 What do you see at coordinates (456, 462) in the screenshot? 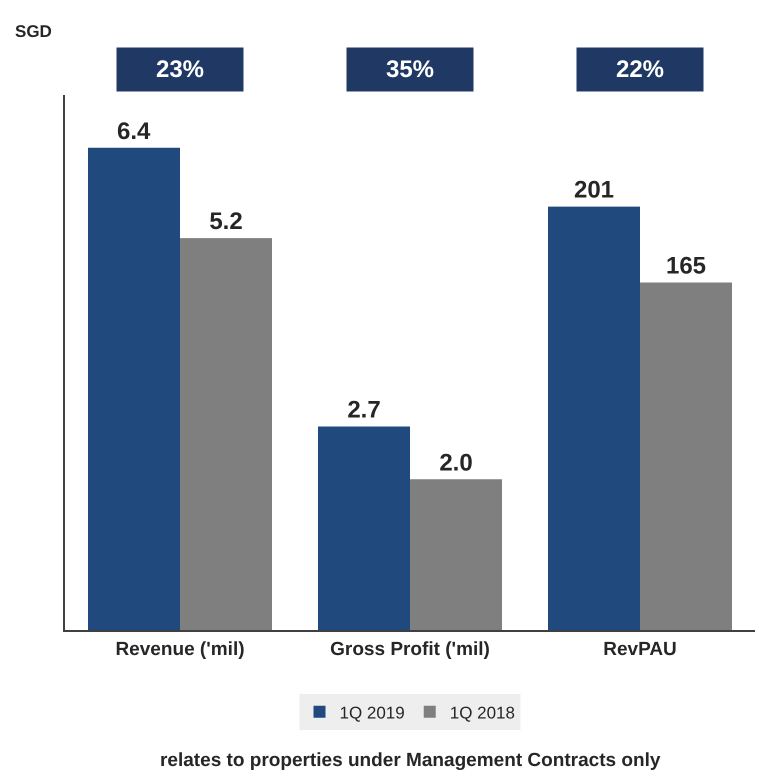
I see `data-label: 2.0` at bounding box center [456, 462].